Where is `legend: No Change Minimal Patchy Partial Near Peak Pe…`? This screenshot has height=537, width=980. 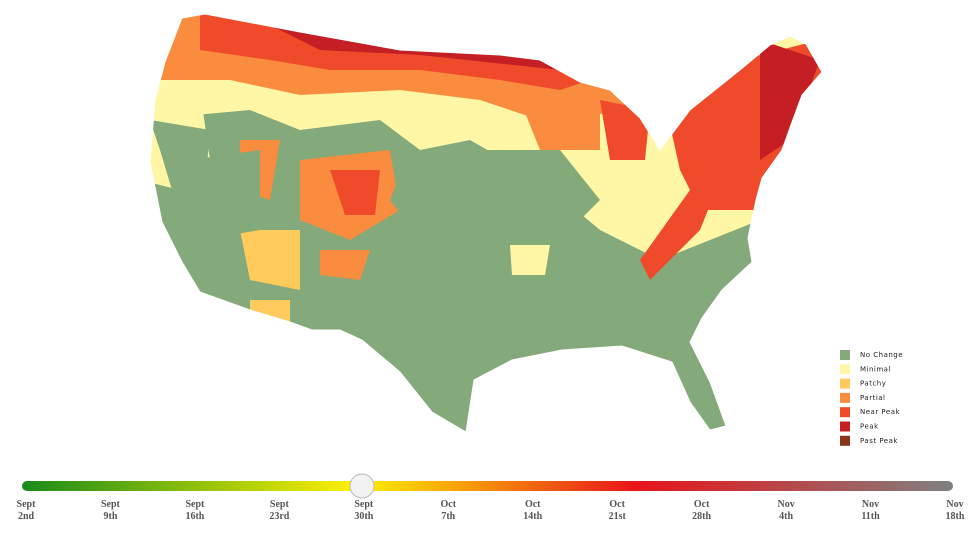 legend: No Change Minimal Patchy Partial Near Peak Pe… is located at coordinates (871, 398).